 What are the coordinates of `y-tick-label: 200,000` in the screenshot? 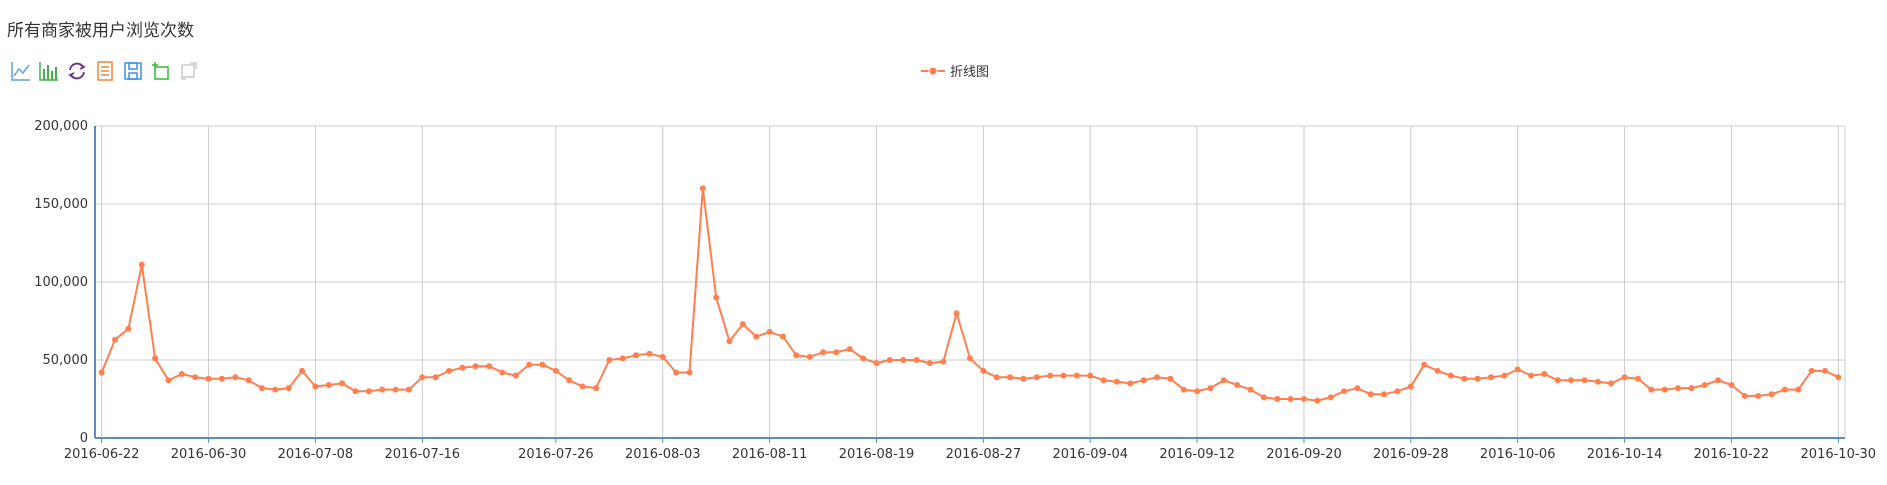 It's located at (61, 126).